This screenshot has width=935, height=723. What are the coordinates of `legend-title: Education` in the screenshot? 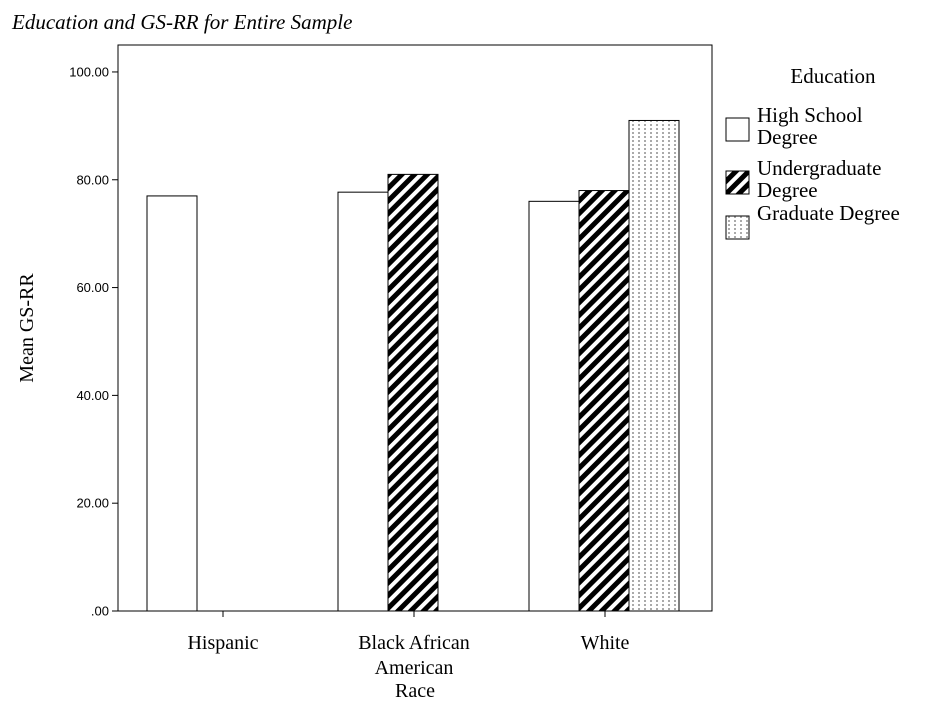 It's located at (833, 76).